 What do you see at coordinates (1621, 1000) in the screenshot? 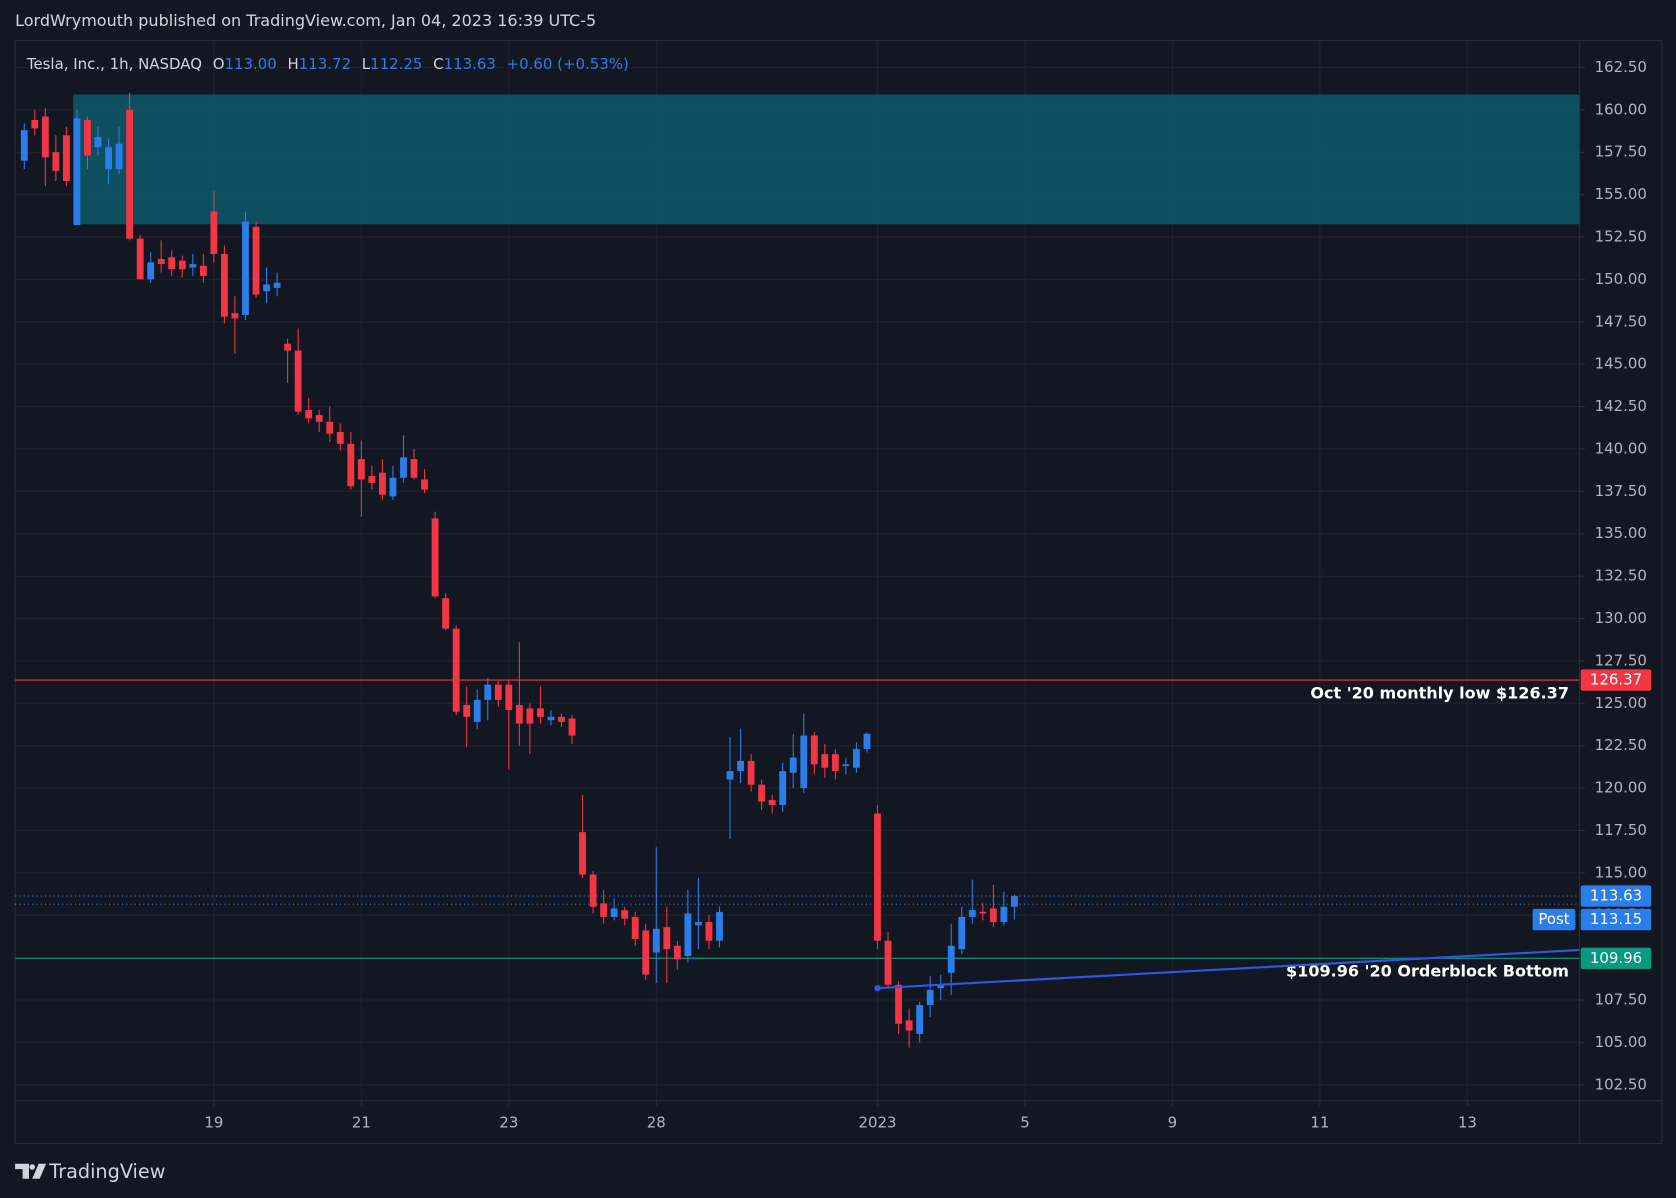
I see `y-tick-label: 107.50` at bounding box center [1621, 1000].